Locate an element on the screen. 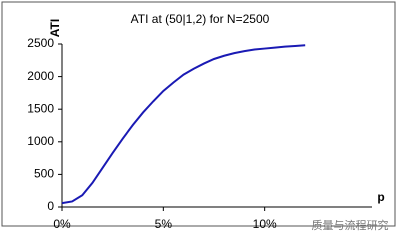 The height and width of the screenshot is (242, 398). x-axis-label: p is located at coordinates (380, 197).